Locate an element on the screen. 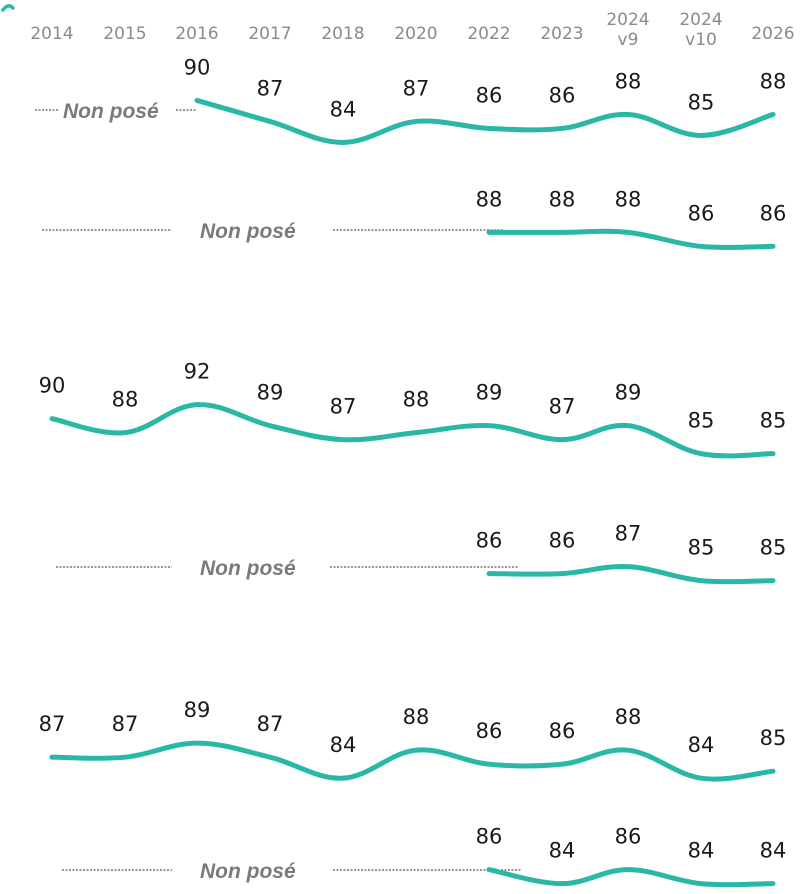 This screenshot has width=804, height=894. series-row: 90 88 92 89 87 88 89 87 89 85 85 is located at coordinates (413, 409).